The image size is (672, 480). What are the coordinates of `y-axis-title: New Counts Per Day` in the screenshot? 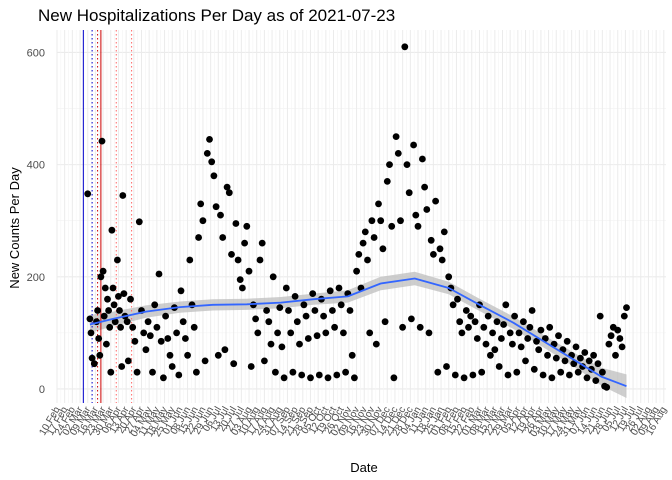 It's located at (14, 228).